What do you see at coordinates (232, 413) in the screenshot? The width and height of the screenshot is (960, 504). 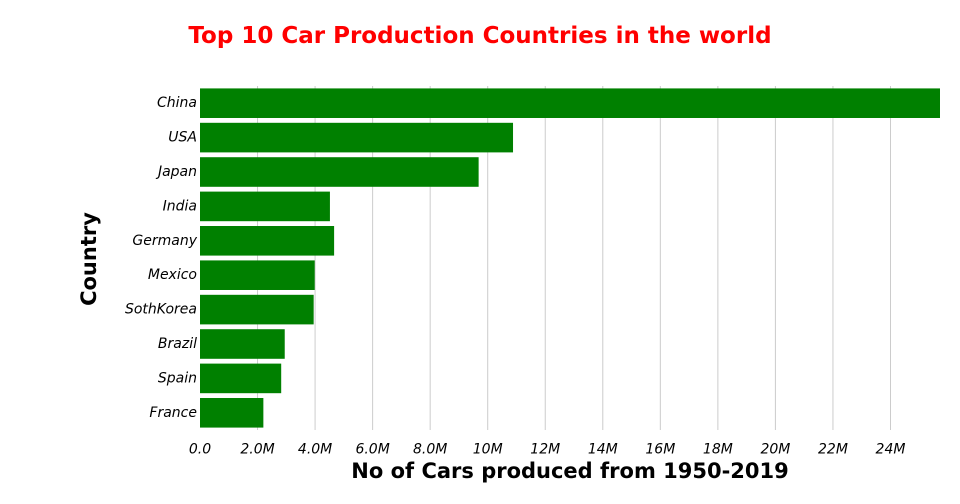 I see `bar-france` at bounding box center [232, 413].